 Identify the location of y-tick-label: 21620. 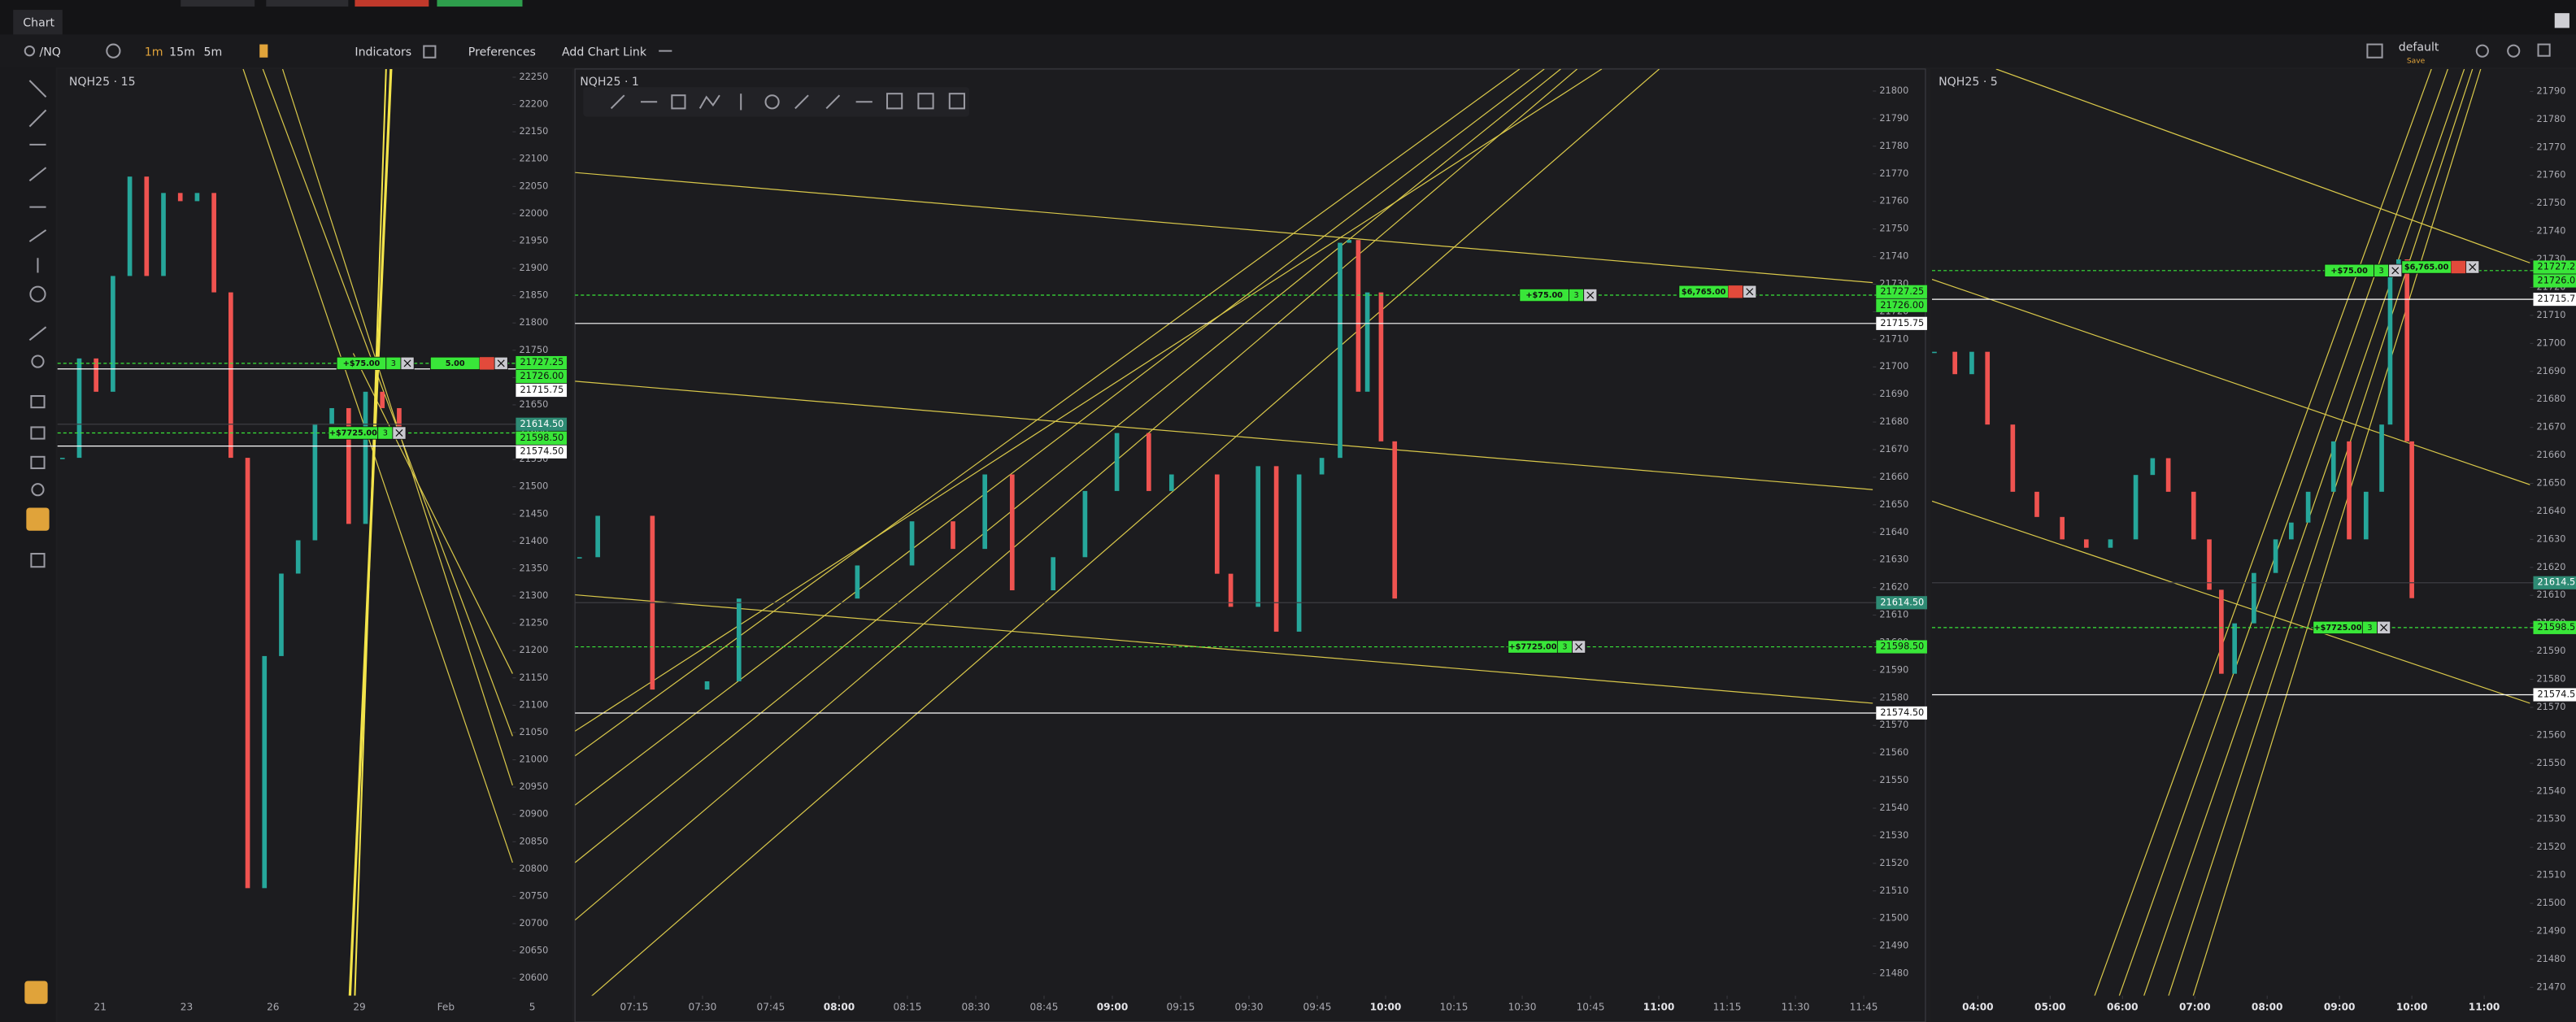
(1893, 587).